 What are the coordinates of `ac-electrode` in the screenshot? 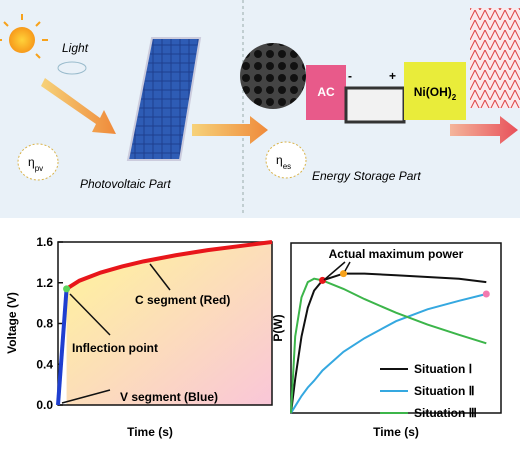 It's located at (326, 92).